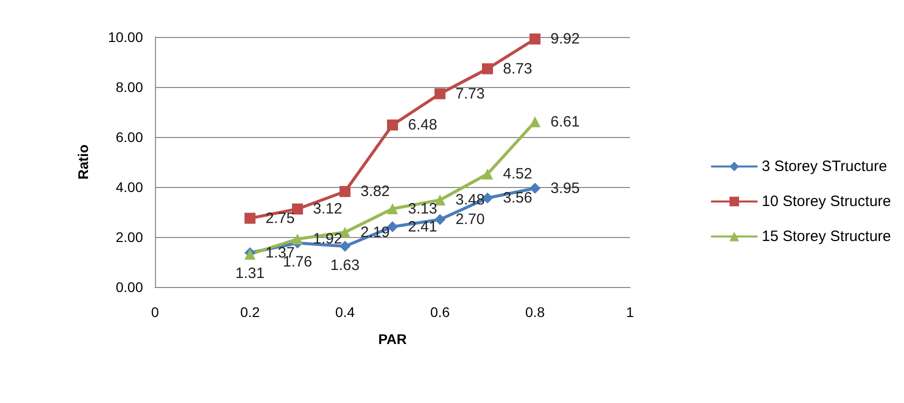  What do you see at coordinates (130, 137) in the screenshot?
I see `y-tick-label: 6.00` at bounding box center [130, 137].